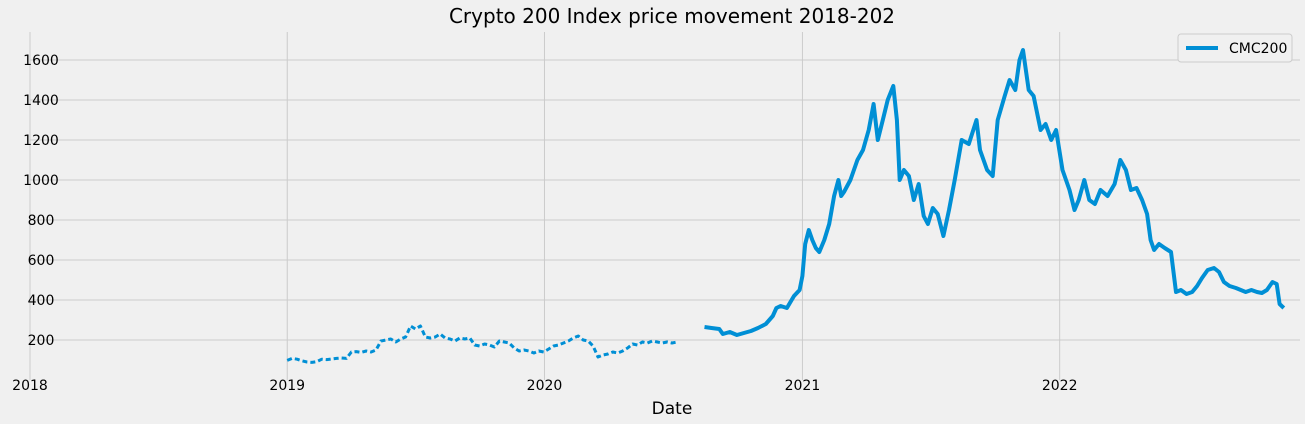 The height and width of the screenshot is (424, 1305). What do you see at coordinates (1060, 386) in the screenshot?
I see `x-tick-label: 2022` at bounding box center [1060, 386].